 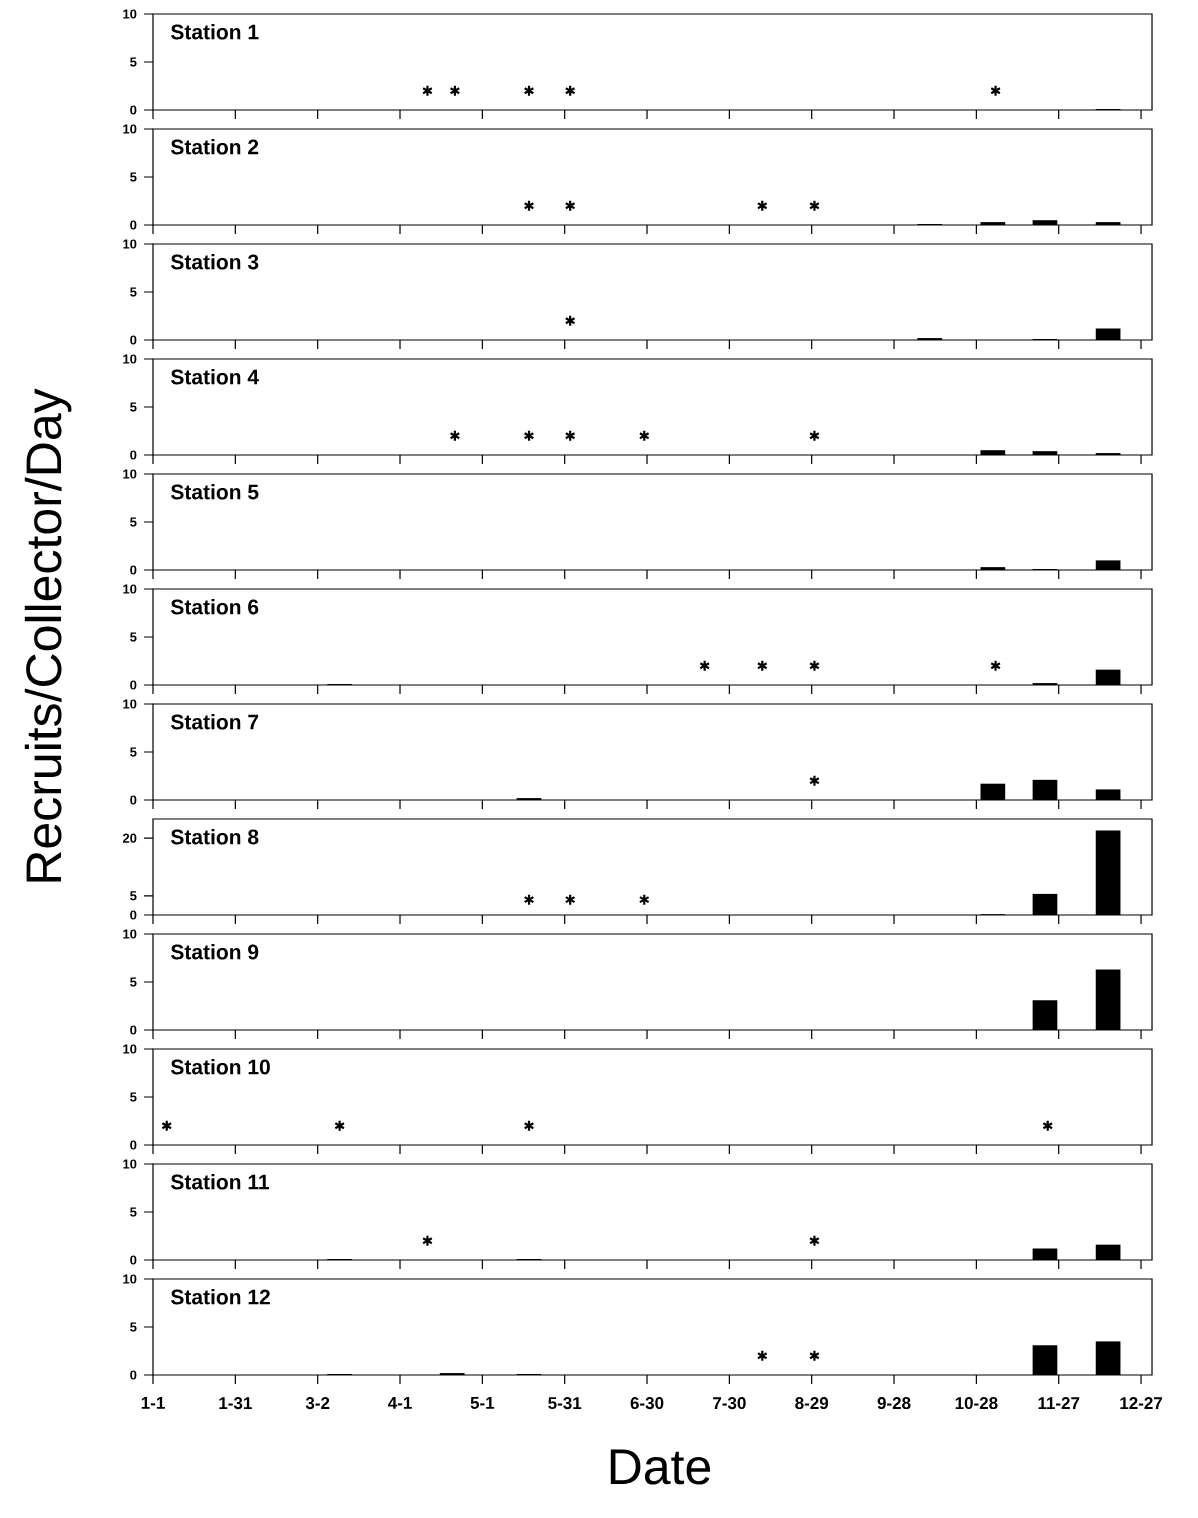 I want to click on x-tick-label: 11-27, so click(x=1059, y=1403).